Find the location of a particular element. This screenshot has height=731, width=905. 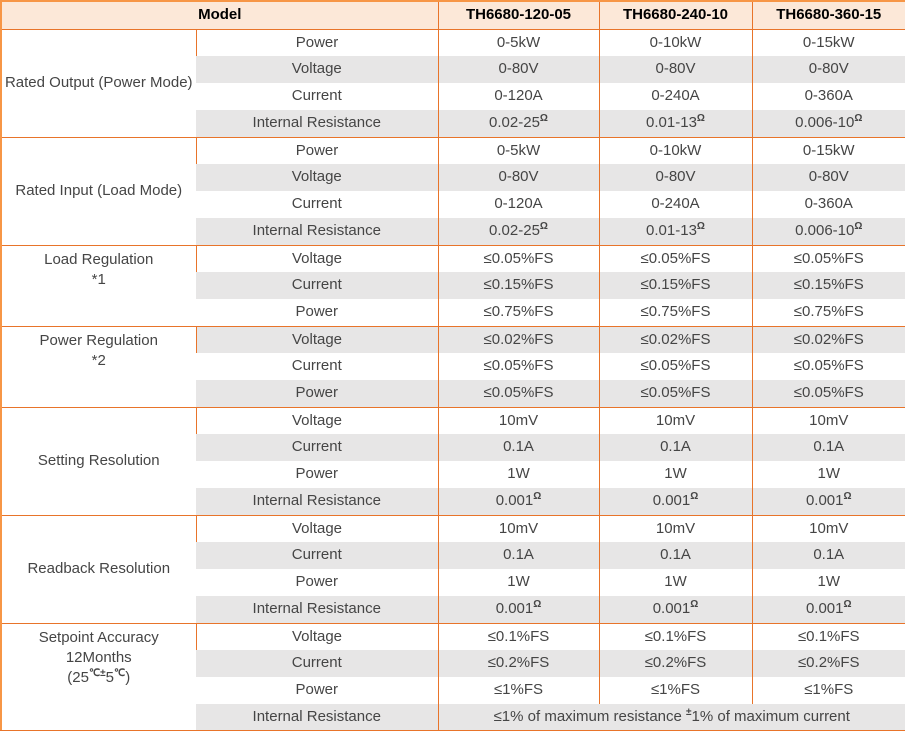

table-row: Power 1W 1W 1W is located at coordinates (453, 582).